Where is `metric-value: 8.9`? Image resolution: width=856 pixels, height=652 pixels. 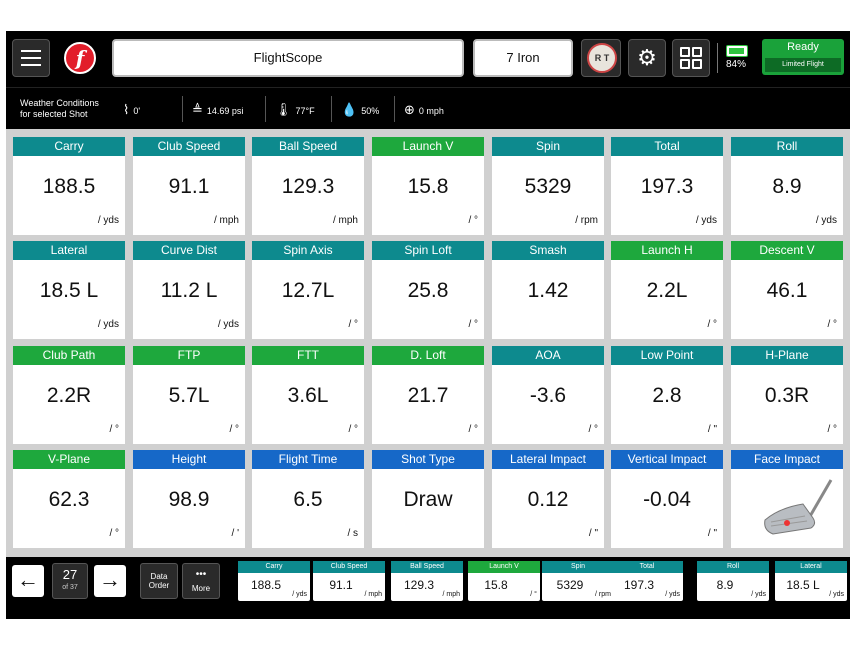
metric-value: 8.9 is located at coordinates (787, 186).